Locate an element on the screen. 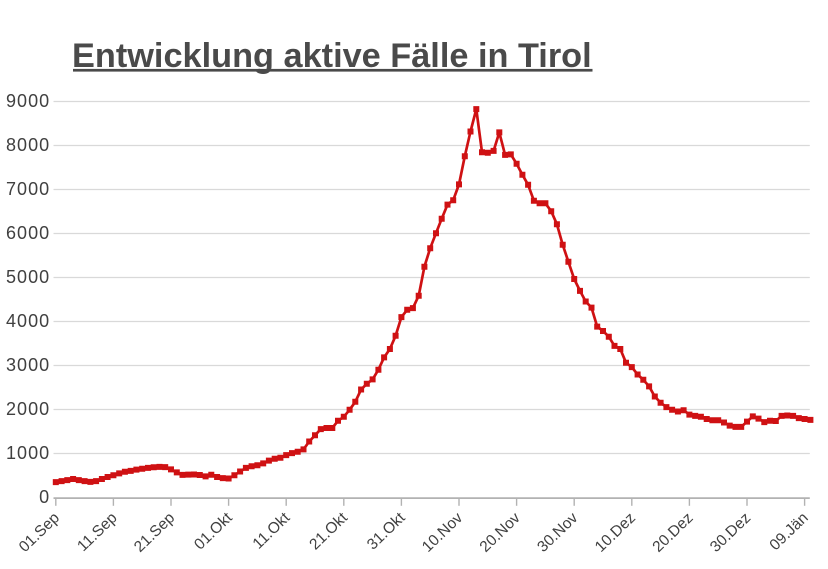  svg-text: 7000 is located at coordinates (27, 189).